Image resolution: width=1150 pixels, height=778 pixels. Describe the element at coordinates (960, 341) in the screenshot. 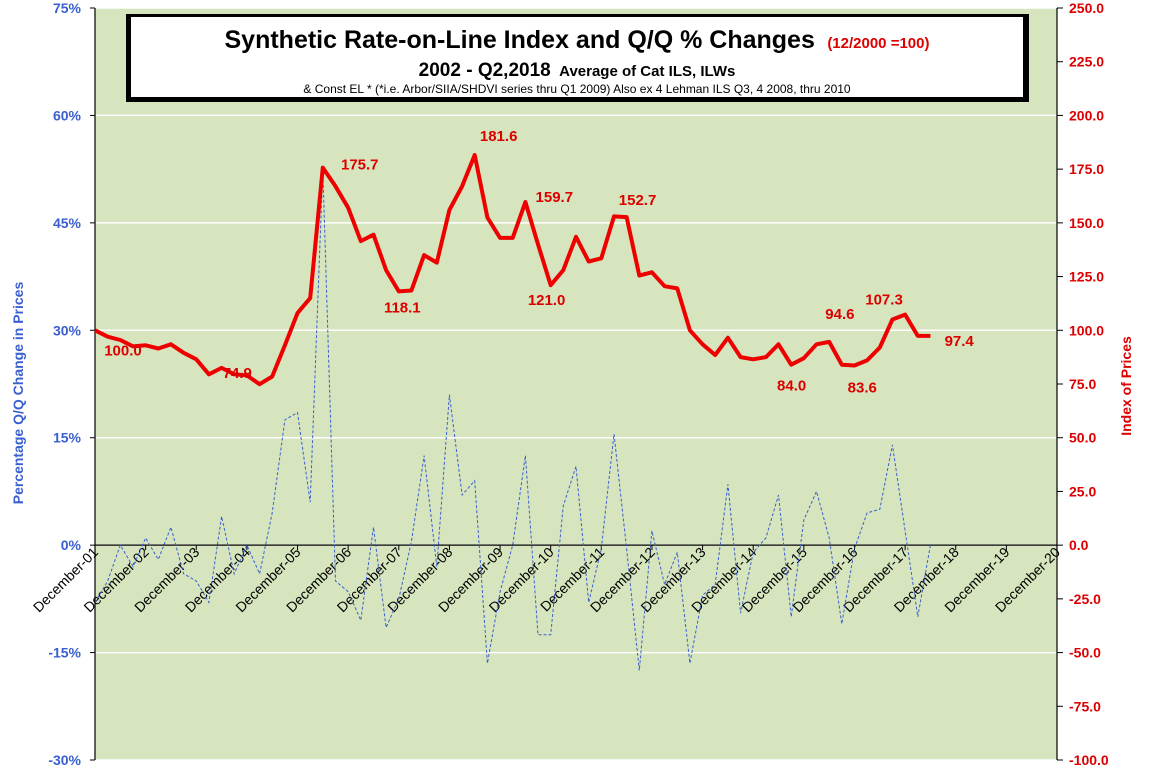

I see `data-label: 97.4` at that location.